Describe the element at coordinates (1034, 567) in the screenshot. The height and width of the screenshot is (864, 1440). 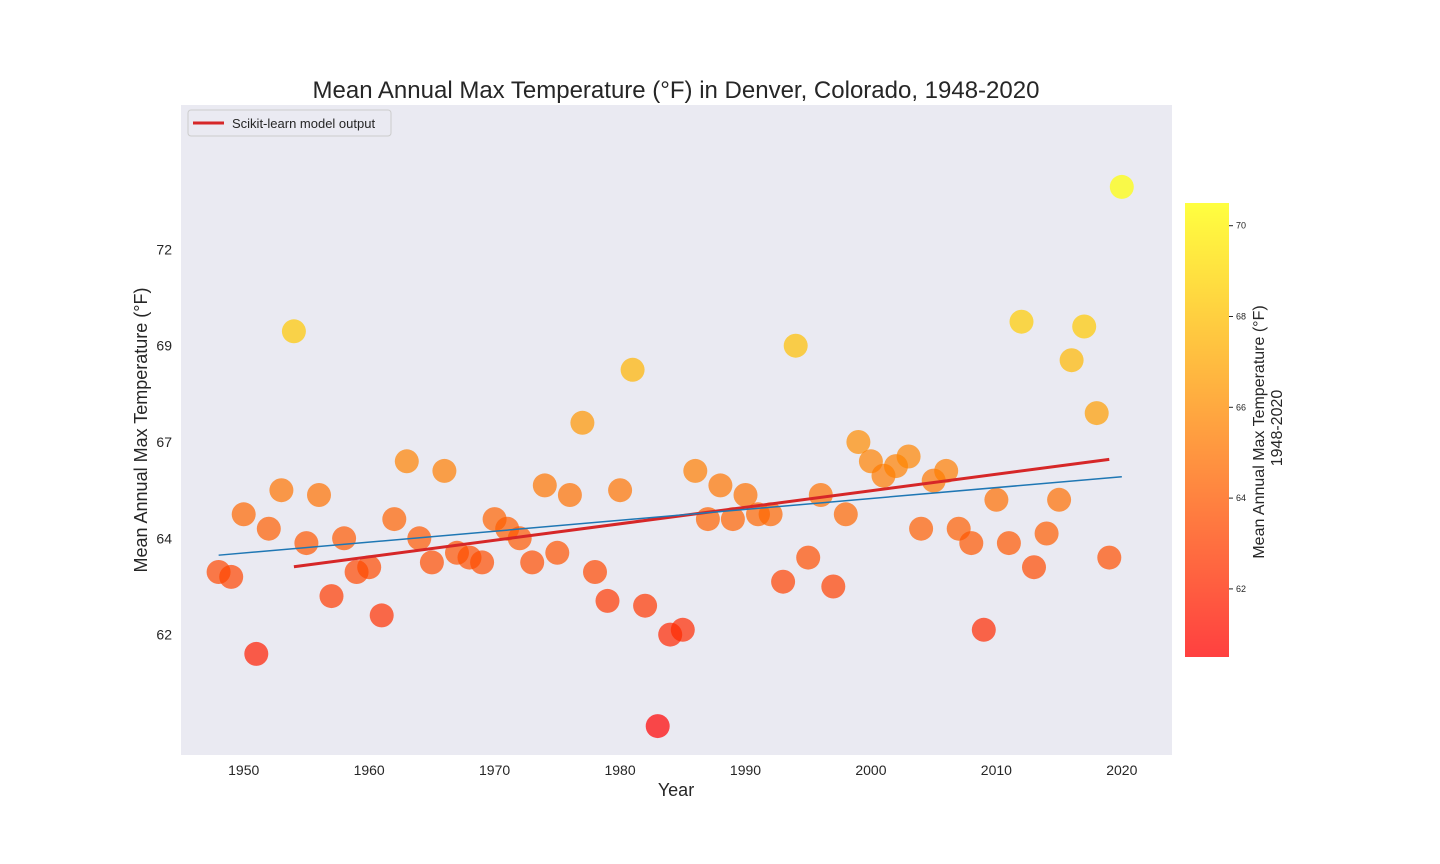
I see `scatter-point-2013` at that location.